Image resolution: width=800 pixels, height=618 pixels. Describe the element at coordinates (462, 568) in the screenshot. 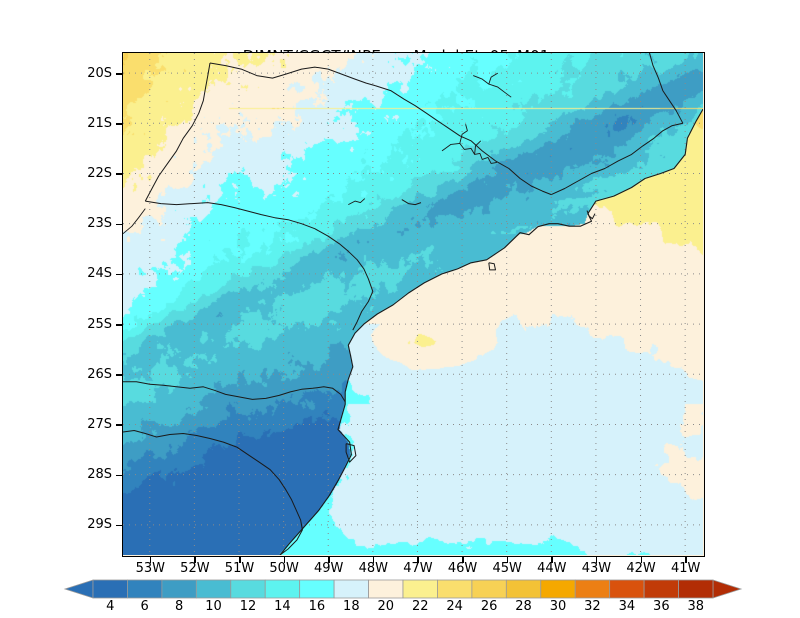

I see `lon-tick-label: 46W` at that location.